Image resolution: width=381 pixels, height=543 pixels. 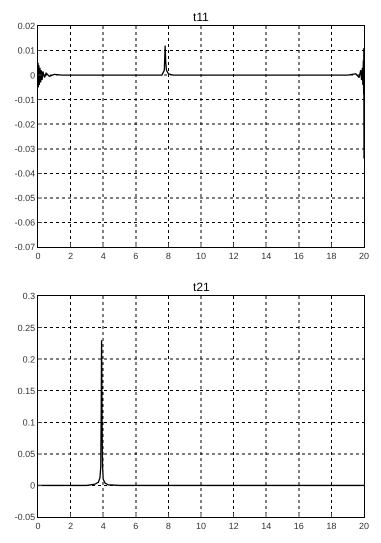 What do you see at coordinates (25, 173) in the screenshot?
I see `y-tick-label: -0.04` at bounding box center [25, 173].